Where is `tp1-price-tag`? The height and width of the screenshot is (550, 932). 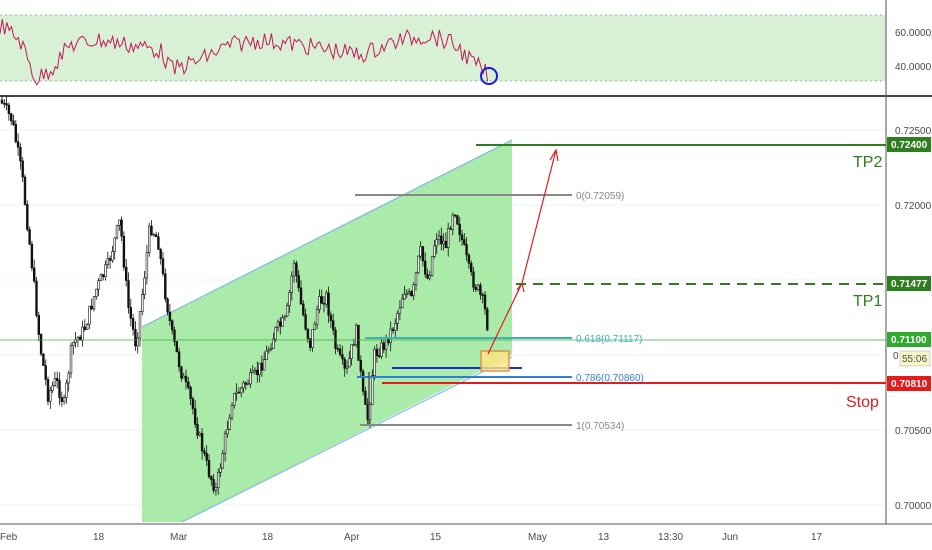 tp1-price-tag is located at coordinates (909, 283).